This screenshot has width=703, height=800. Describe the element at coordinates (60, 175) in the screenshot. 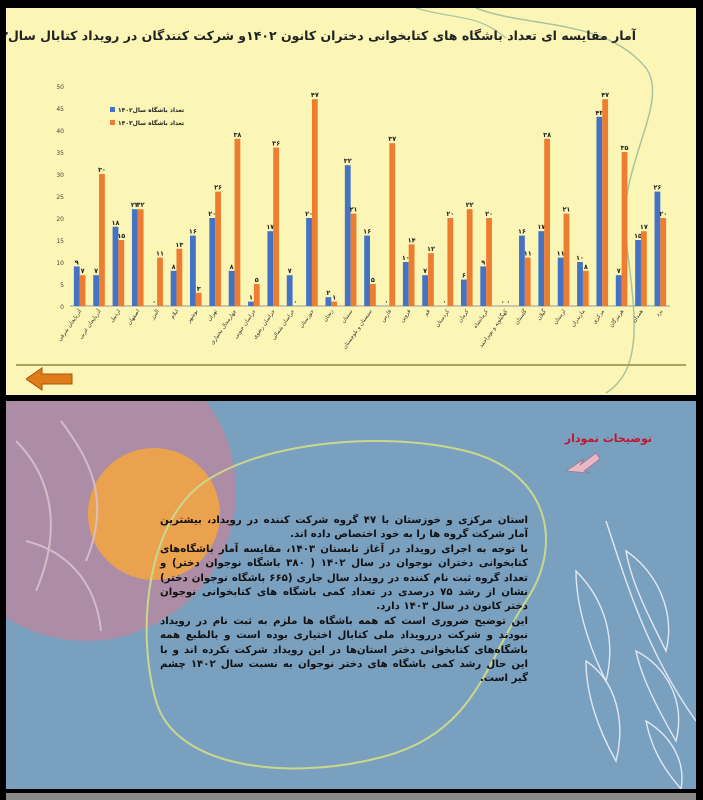

I see `y-tick-label: 30` at that location.